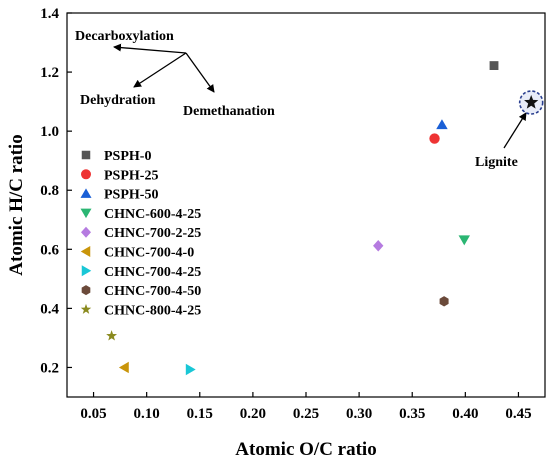  What do you see at coordinates (412, 414) in the screenshot?
I see `x-tick-label: 0.35` at bounding box center [412, 414].